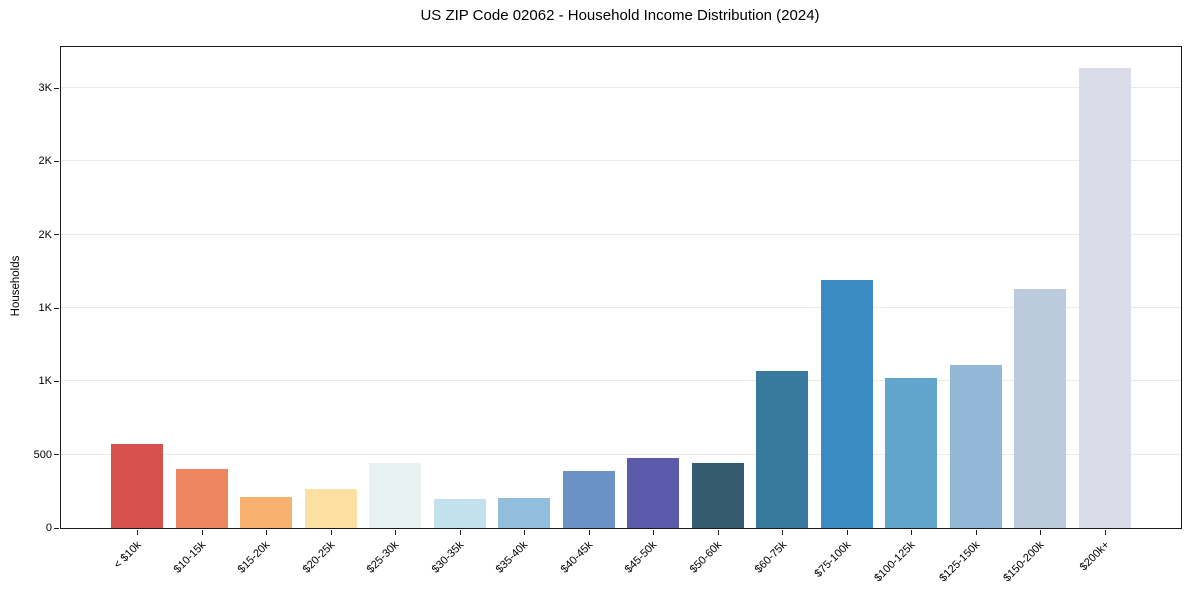  What do you see at coordinates (969, 315) in the screenshot?
I see `bar-column: $125-150k` at bounding box center [969, 315].